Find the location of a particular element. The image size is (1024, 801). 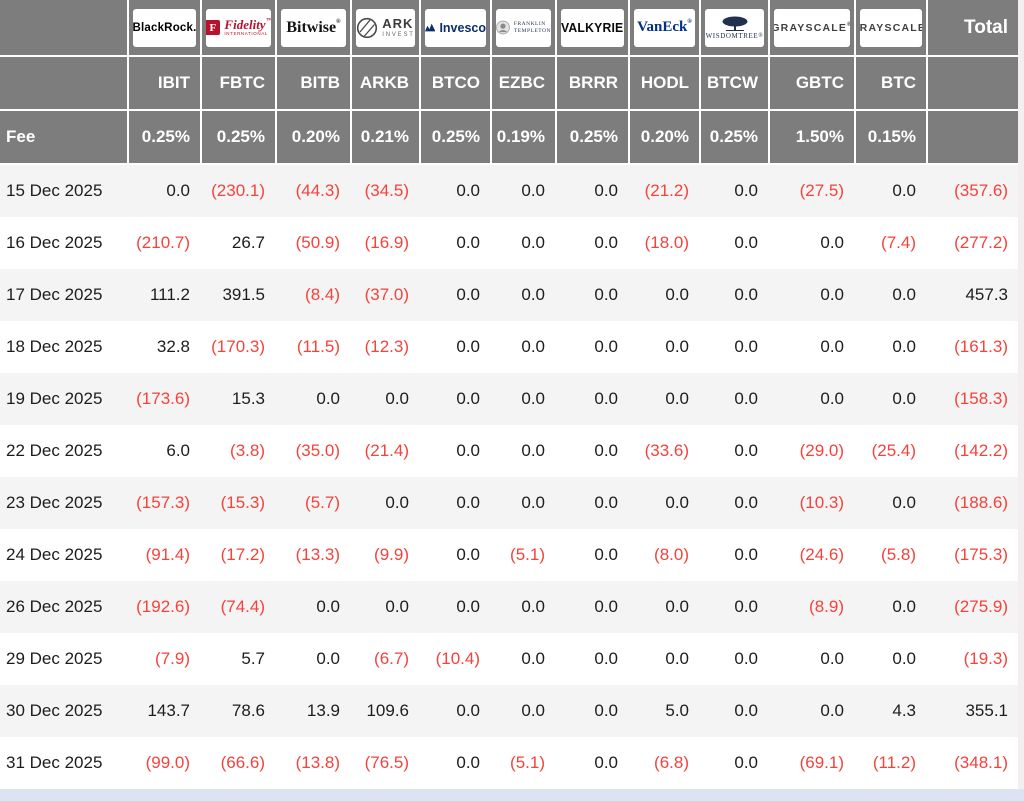

flow-value: 111.2 is located at coordinates (169, 294).